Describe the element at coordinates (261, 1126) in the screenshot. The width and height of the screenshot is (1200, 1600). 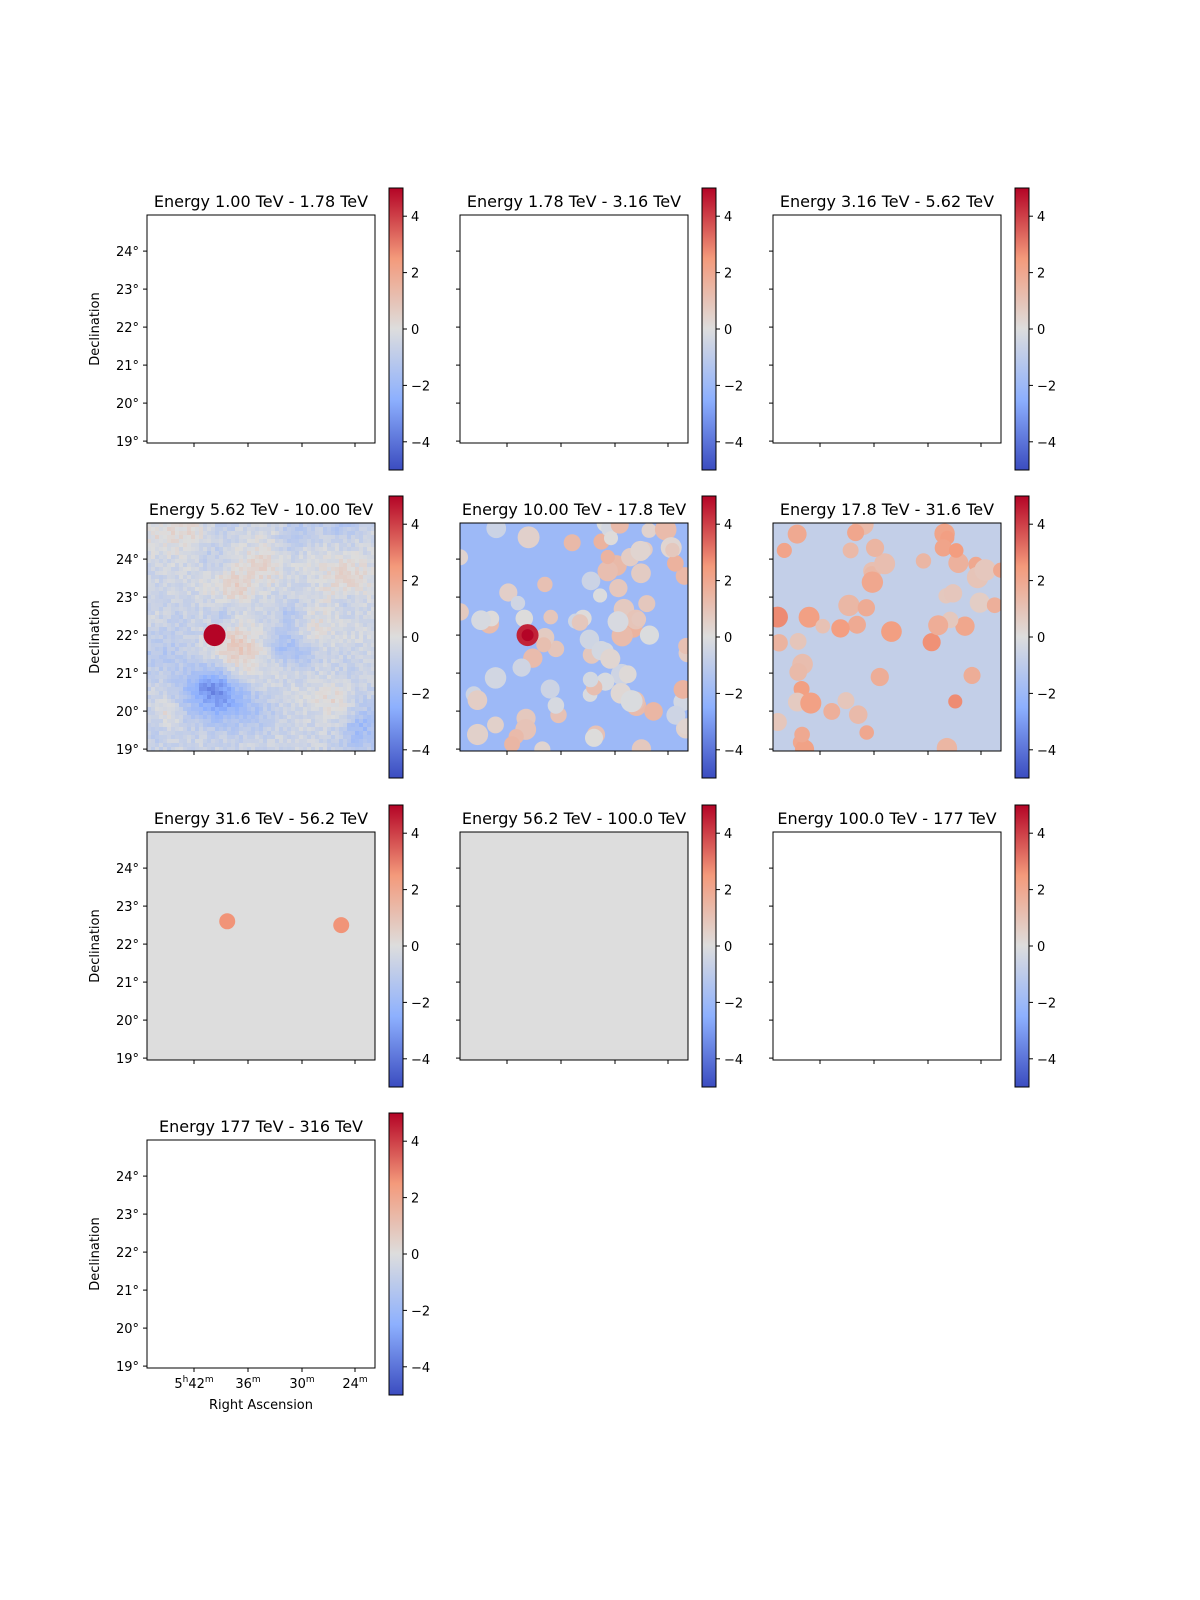
I see `panel-title: Energy 177 TeV - 316 TeV` at that location.